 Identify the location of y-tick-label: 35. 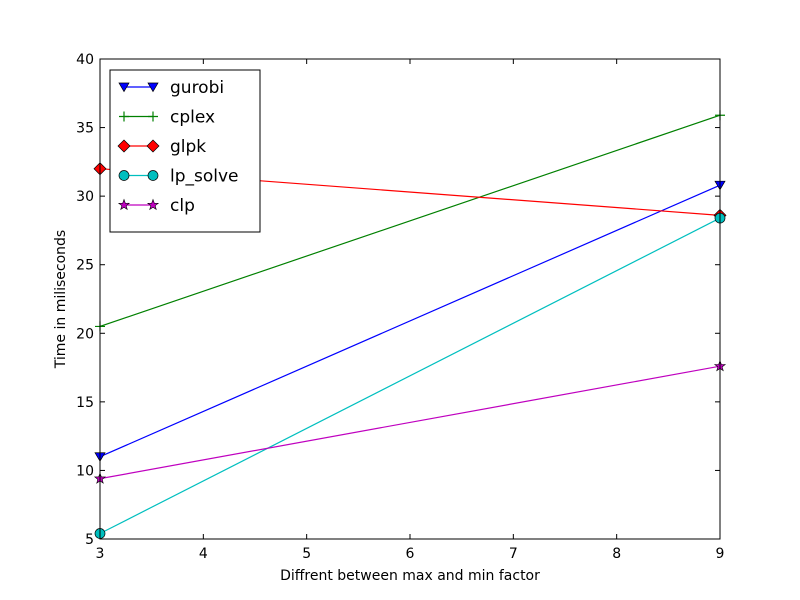
(85, 129).